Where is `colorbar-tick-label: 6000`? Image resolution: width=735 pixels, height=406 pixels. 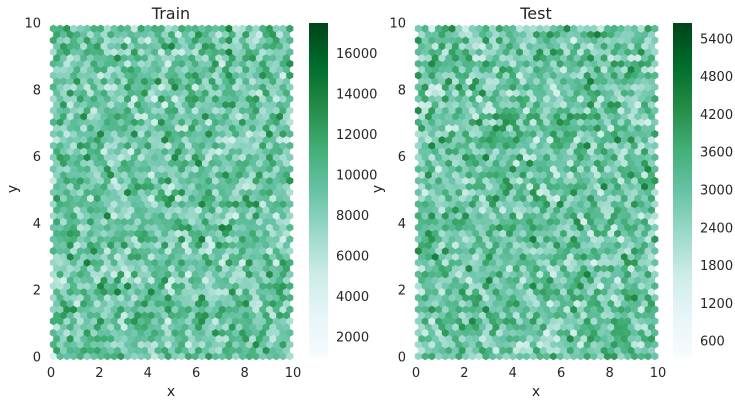 colorbar-tick-label: 6000 is located at coordinates (352, 256).